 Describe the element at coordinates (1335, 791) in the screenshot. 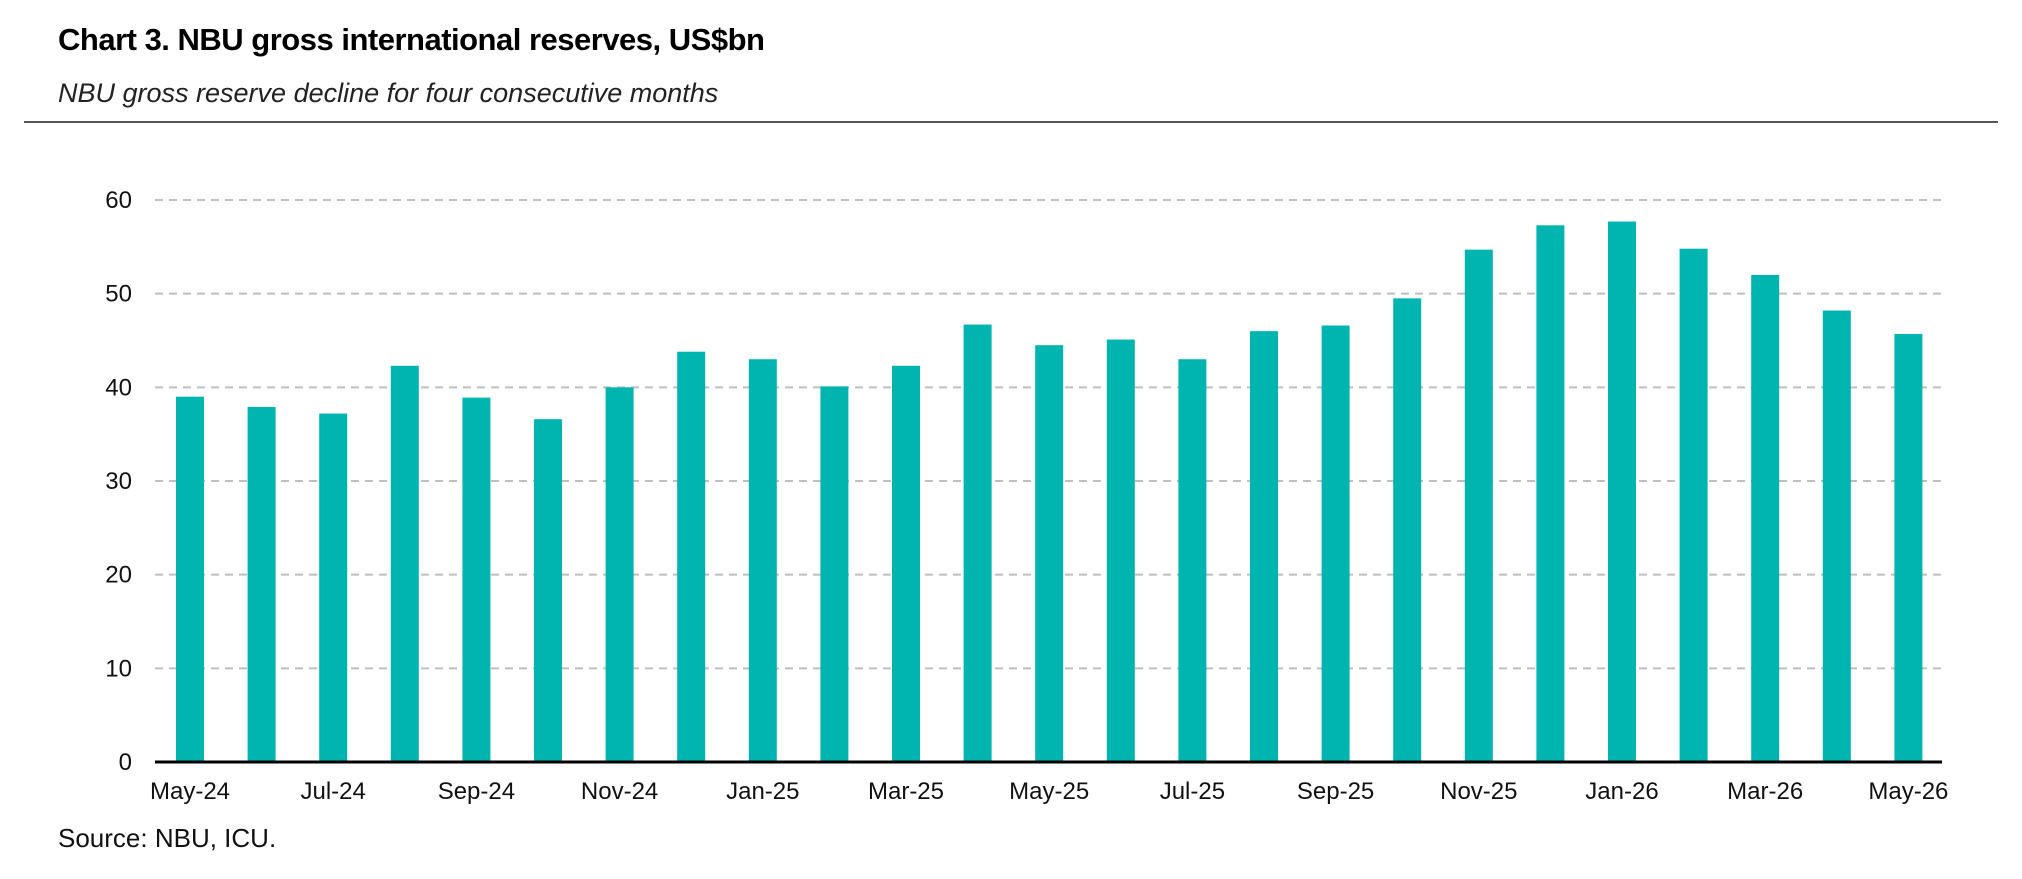

I see `x-tick-label: Sep-25` at that location.